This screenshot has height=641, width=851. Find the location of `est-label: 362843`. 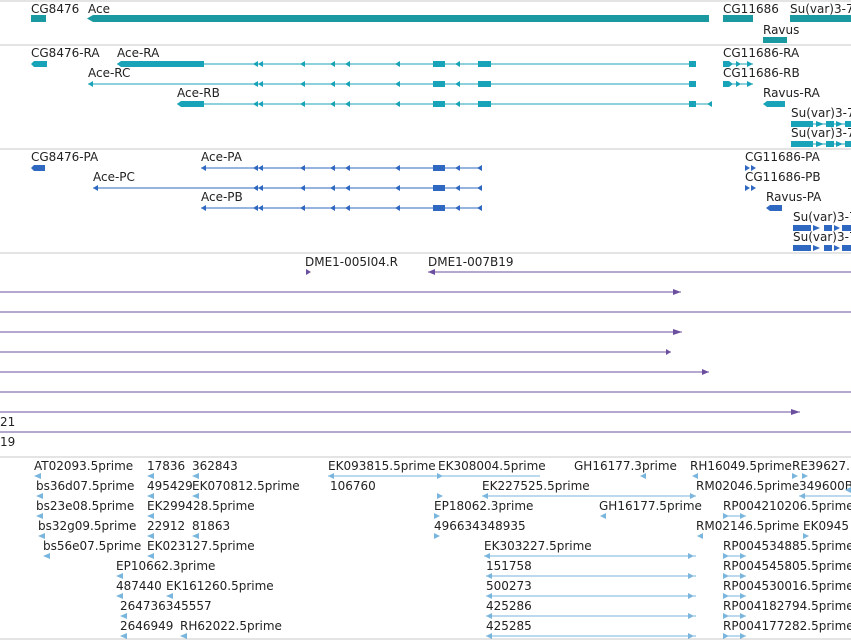

est-label: 362843 is located at coordinates (215, 466).